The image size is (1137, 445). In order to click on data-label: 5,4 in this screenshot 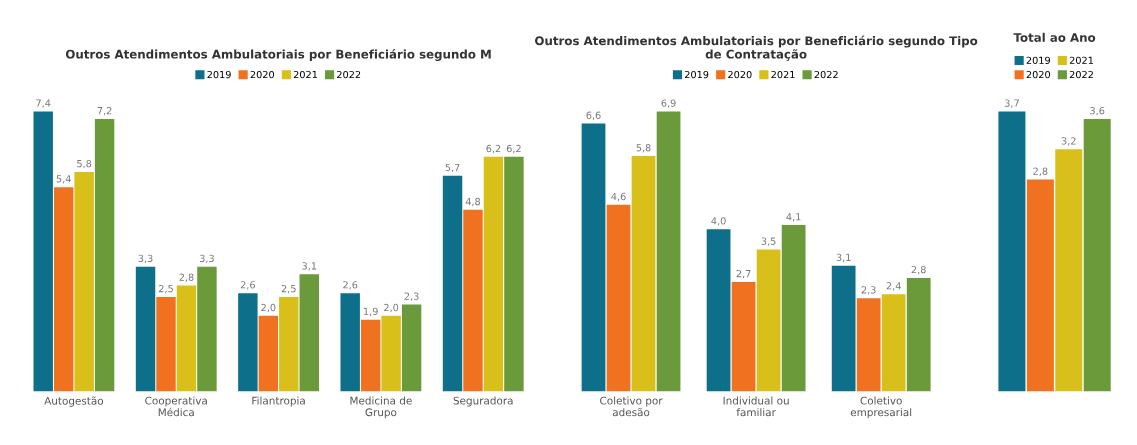, I will do `click(63, 179)`.